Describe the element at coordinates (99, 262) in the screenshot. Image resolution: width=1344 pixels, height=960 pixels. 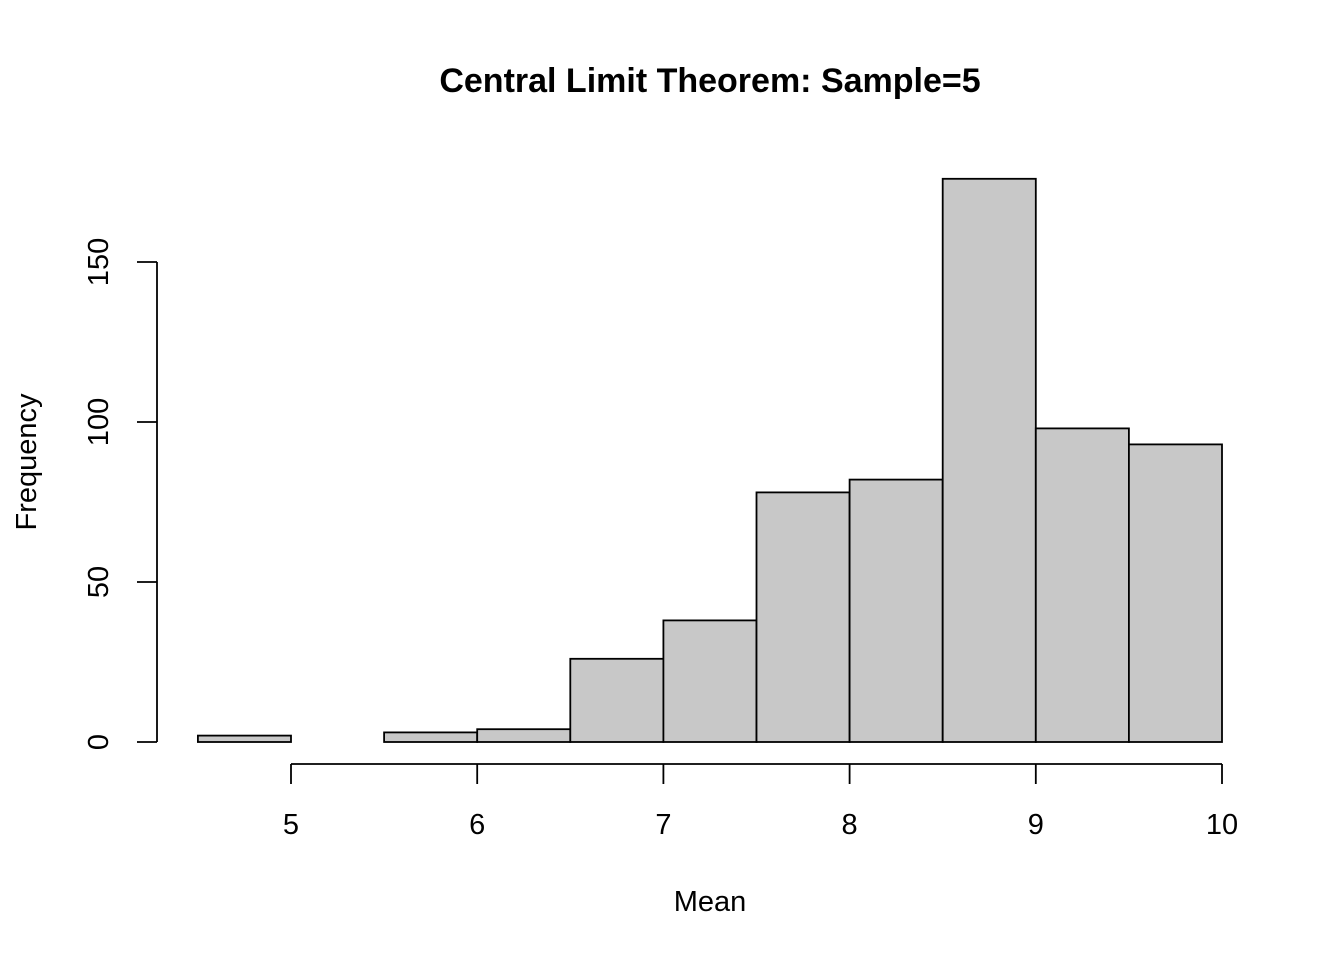
I see `y-tick-label-3: 150` at that location.